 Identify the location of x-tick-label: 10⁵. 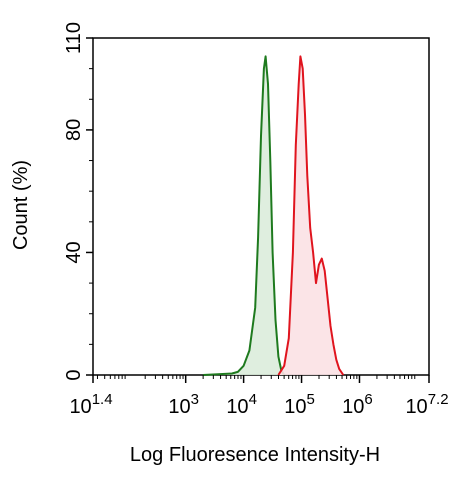
(299, 404).